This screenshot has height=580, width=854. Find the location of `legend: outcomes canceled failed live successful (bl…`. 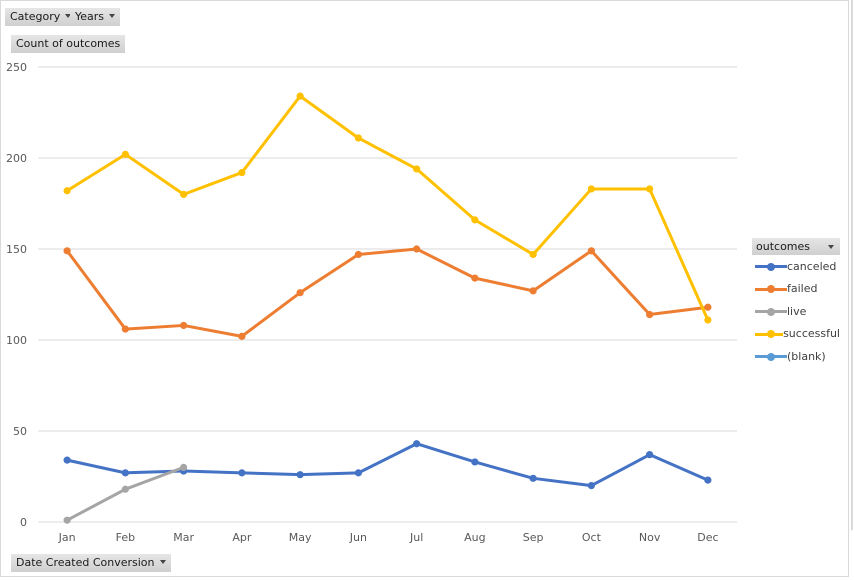

legend: outcomes canceled failed live successful (bl… is located at coordinates (796, 303).